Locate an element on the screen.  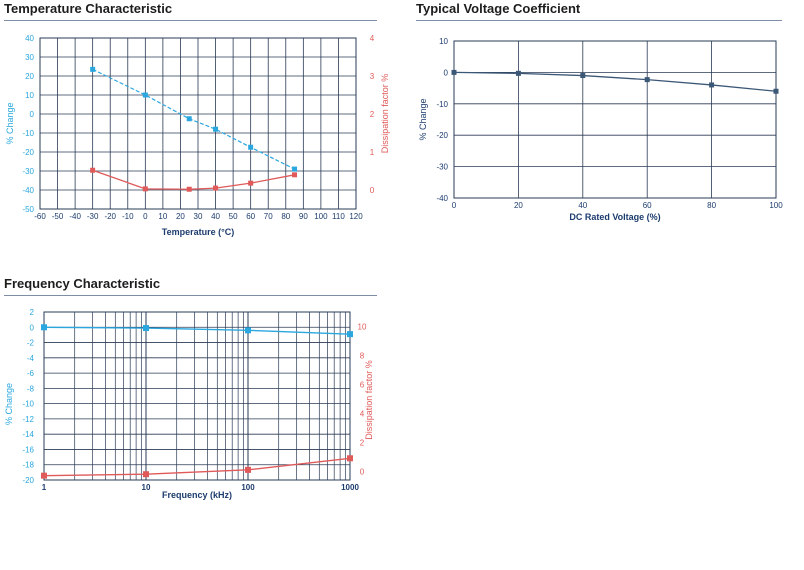
y-tick-label: -16 is located at coordinates (28, 449).